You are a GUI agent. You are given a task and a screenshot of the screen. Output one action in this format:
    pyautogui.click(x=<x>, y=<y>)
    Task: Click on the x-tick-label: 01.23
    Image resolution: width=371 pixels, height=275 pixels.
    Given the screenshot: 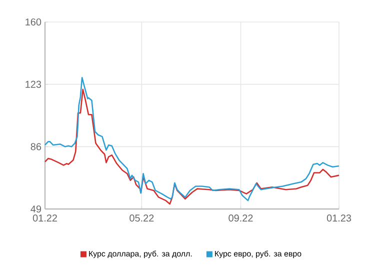 What is the action you would take?
    pyautogui.click(x=339, y=218)
    